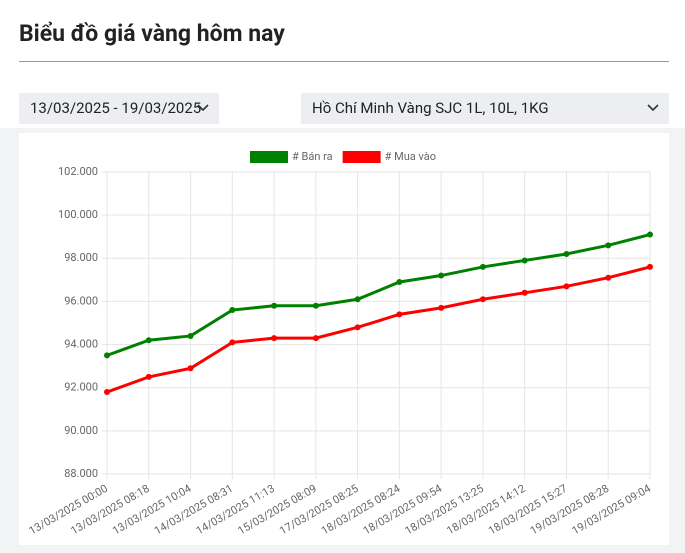 The height and width of the screenshot is (553, 685). I want to click on y-tick-label: 88.000, so click(81, 473).